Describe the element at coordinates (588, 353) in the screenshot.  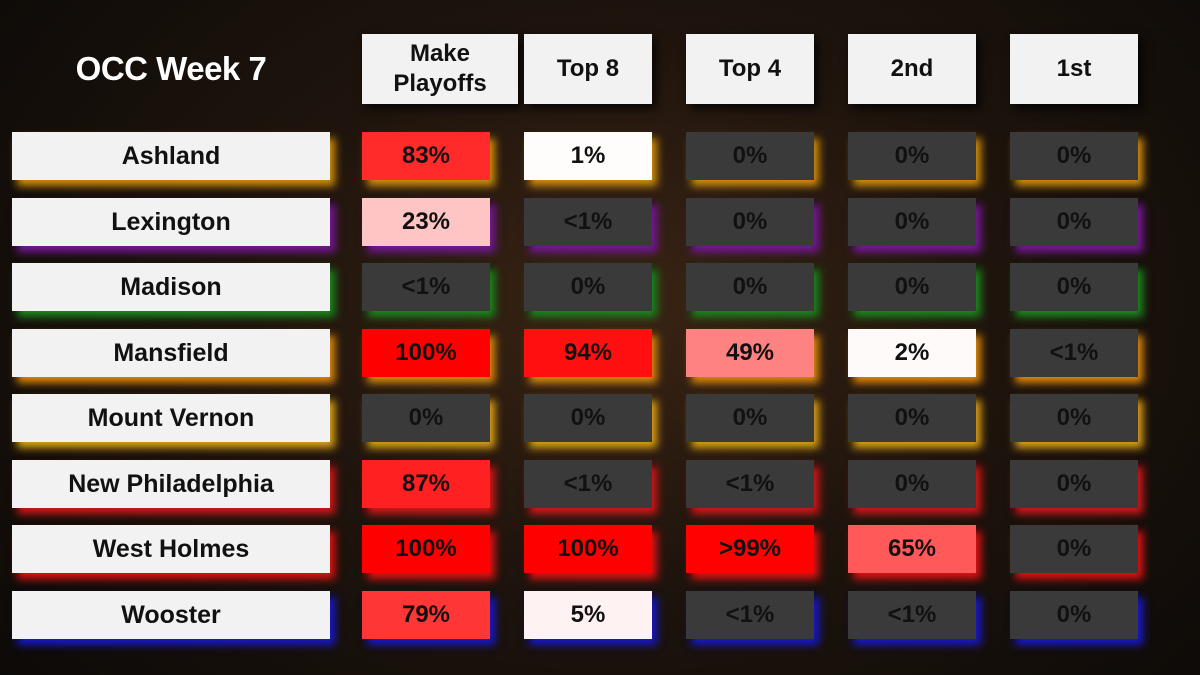
I see `probability-cell: 94%` at that location.